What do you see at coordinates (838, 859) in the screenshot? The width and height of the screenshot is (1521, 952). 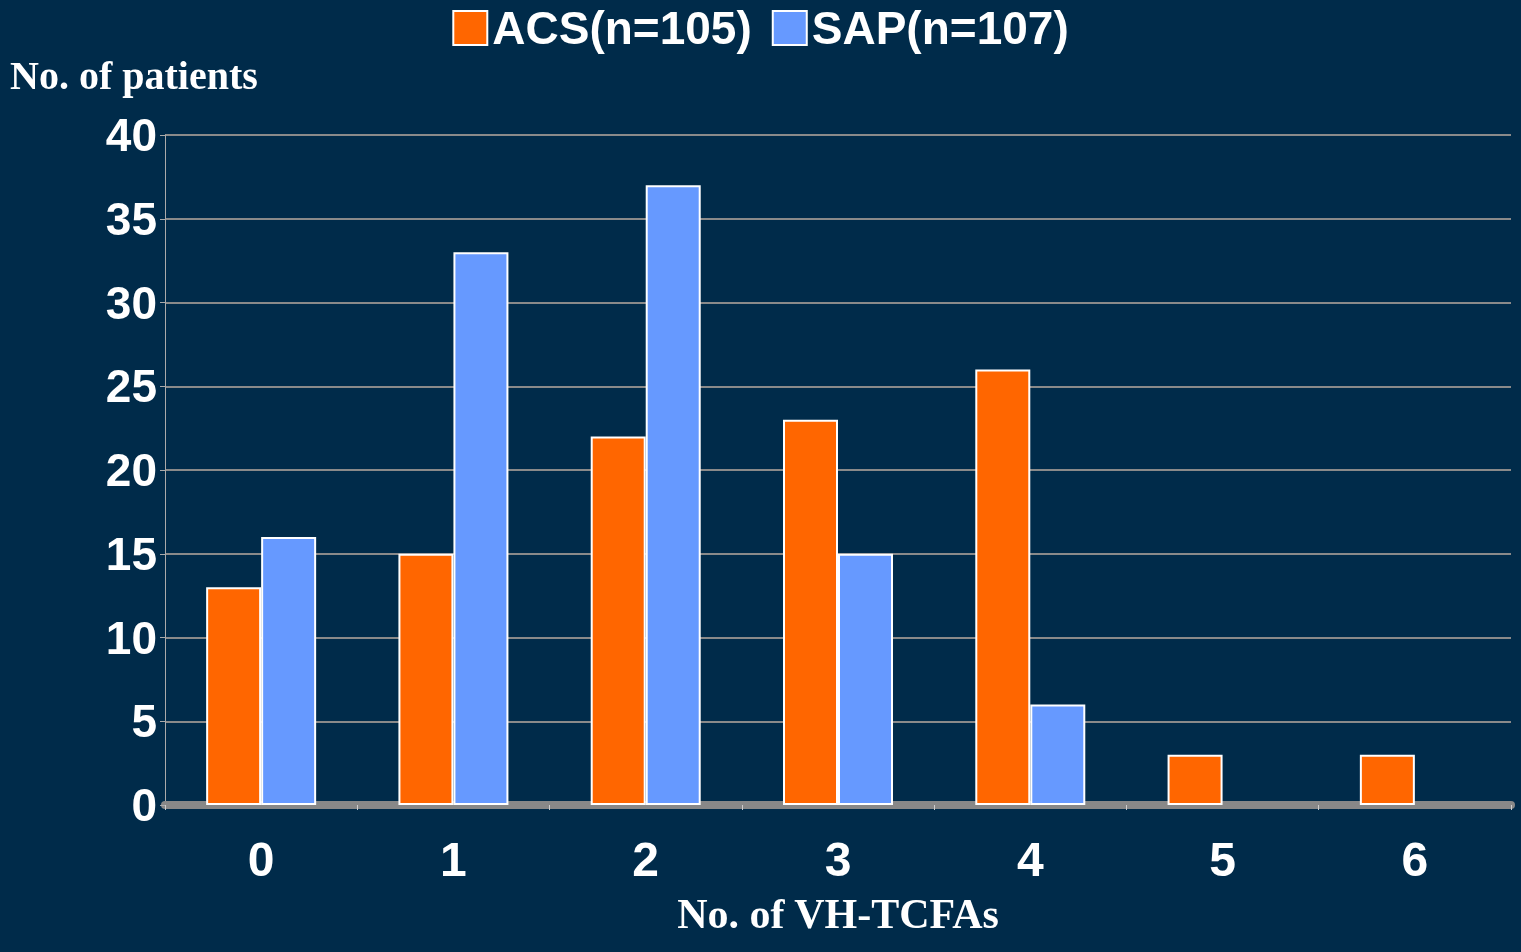 I see `x-tick-label: 3` at bounding box center [838, 859].